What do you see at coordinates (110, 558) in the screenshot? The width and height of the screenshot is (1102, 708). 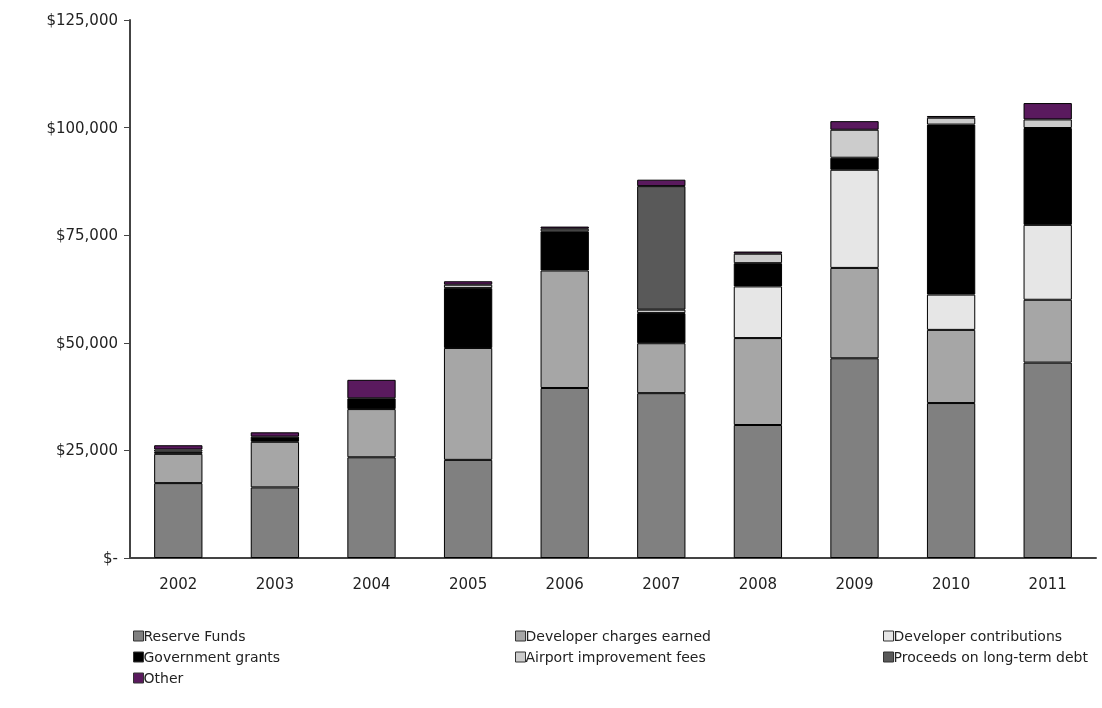 I see `y-tick-label: $-` at bounding box center [110, 558].